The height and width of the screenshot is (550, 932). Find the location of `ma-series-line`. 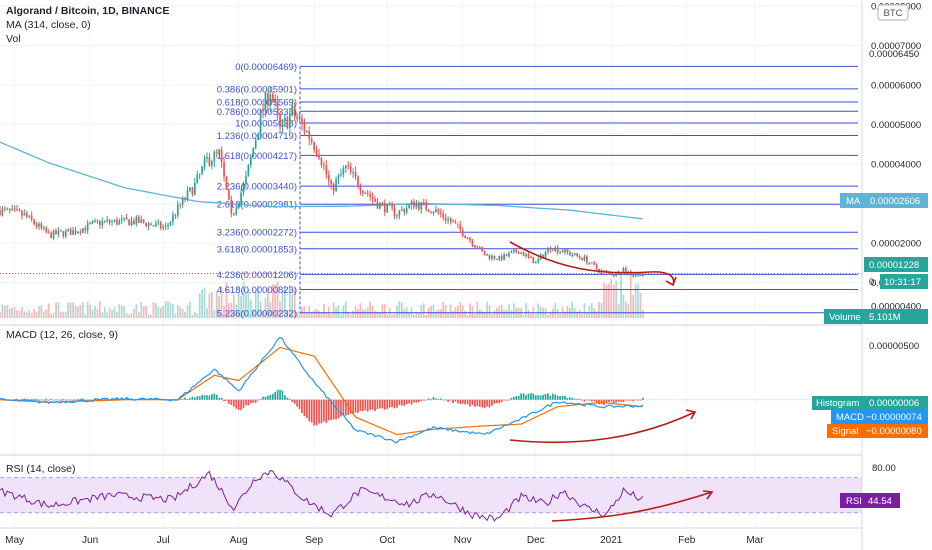

ma-series-line is located at coordinates (321, 180).